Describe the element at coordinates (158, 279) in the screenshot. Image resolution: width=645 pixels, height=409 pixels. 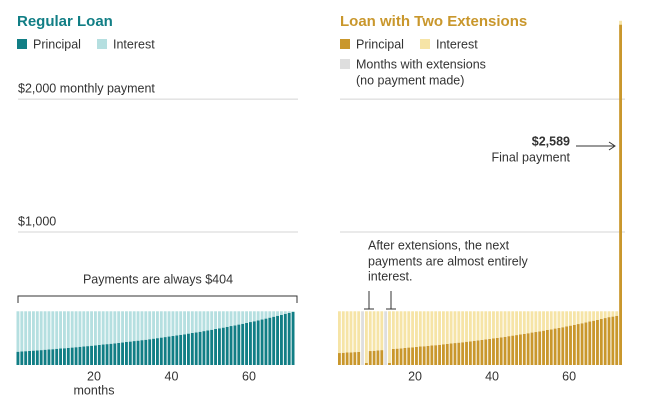
I see `annotation: Payments are always $404` at that location.